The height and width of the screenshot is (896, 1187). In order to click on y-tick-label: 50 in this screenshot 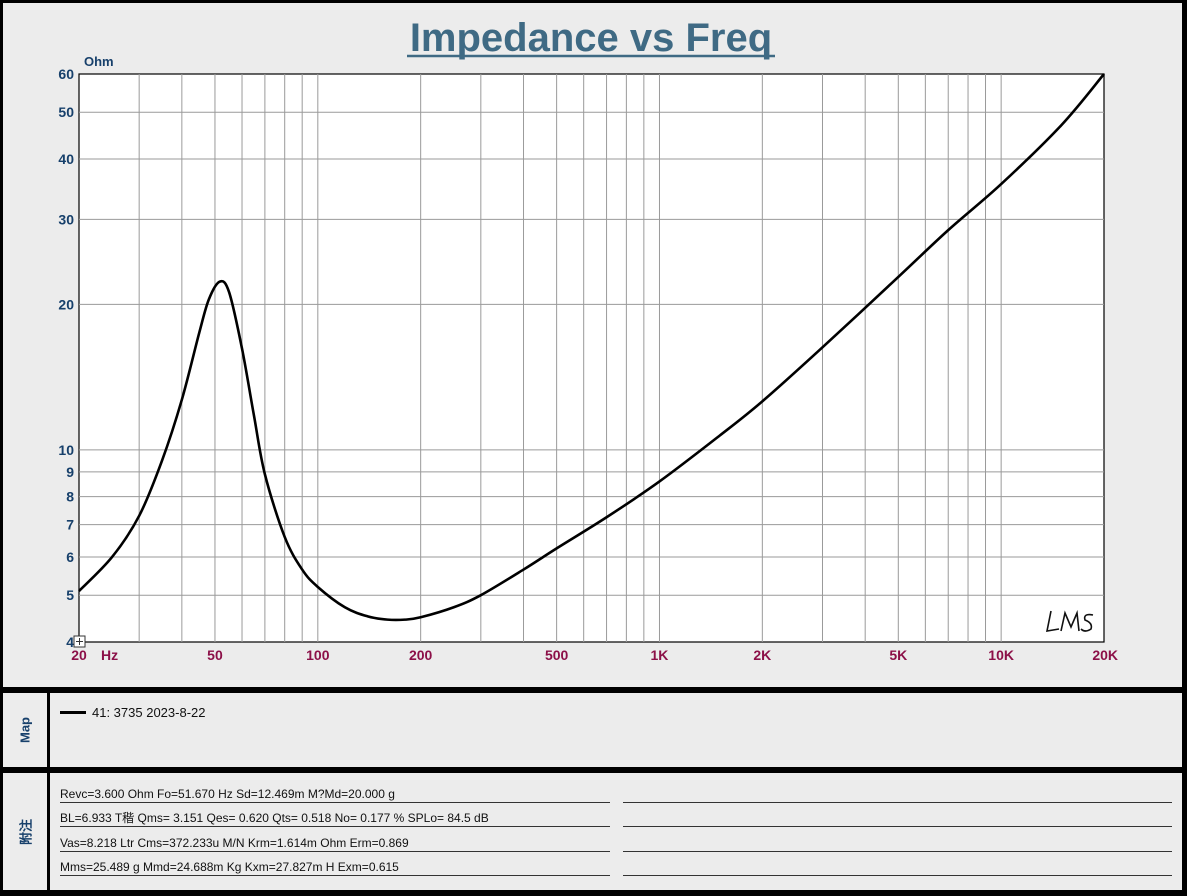, I will do `click(66, 112)`.